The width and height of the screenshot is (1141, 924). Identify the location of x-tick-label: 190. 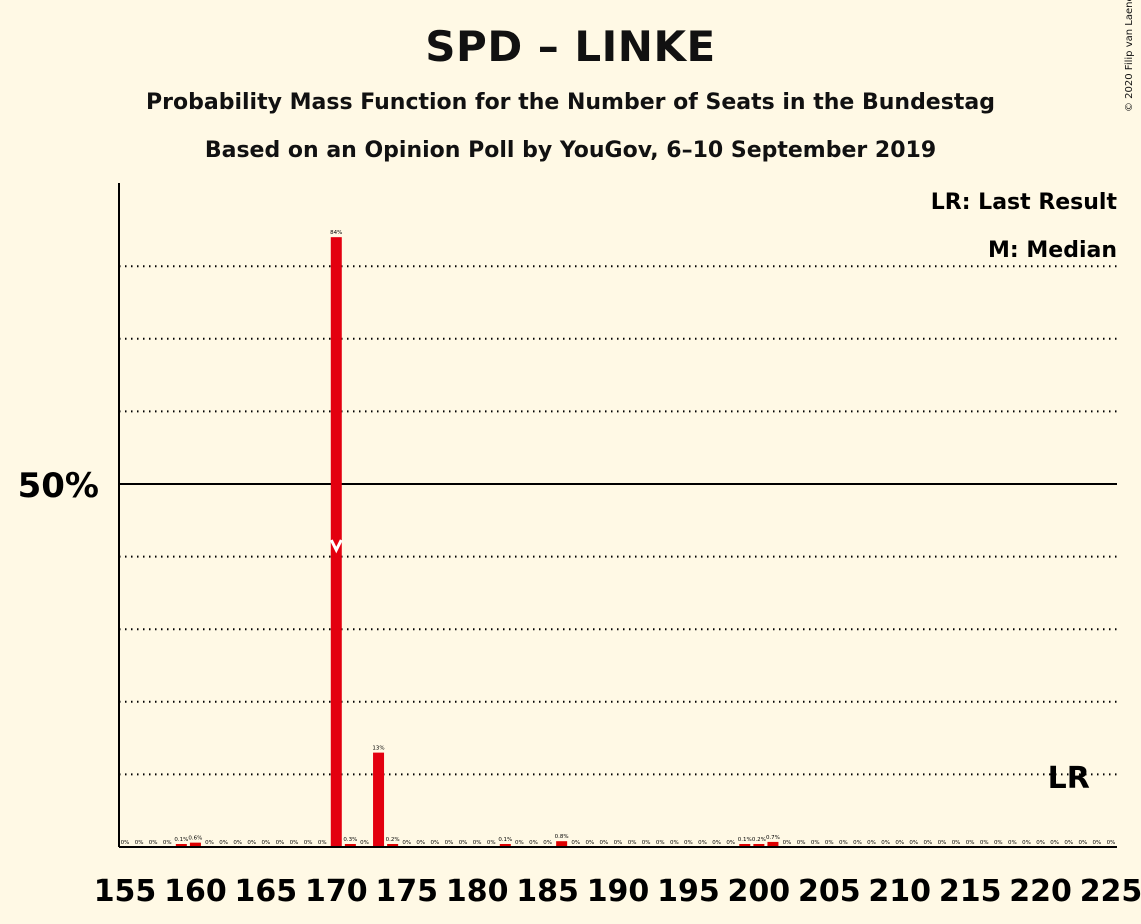
(618, 891).